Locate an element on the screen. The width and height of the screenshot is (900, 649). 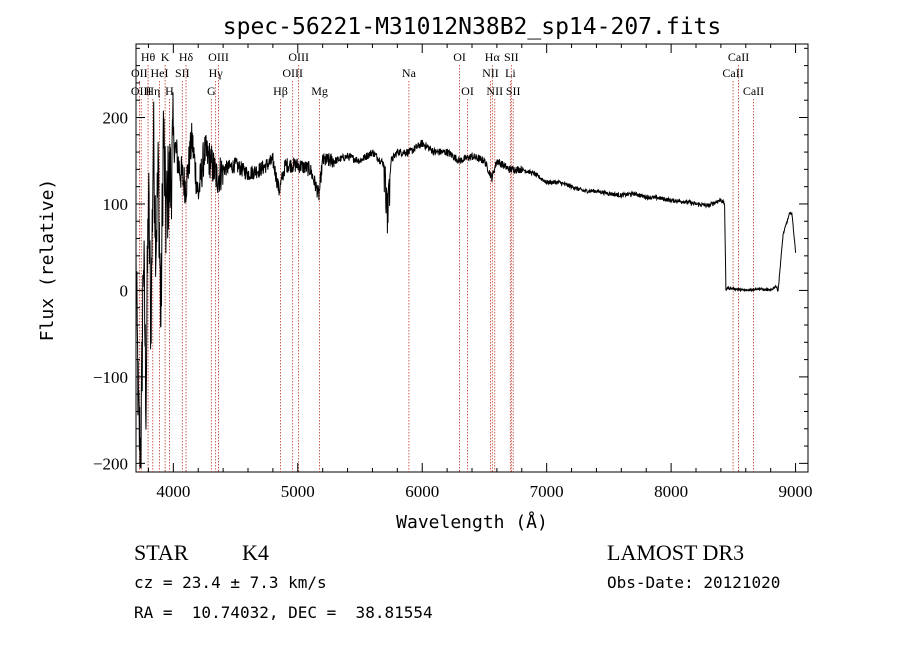
x-tick-label: 5000 is located at coordinates (298, 491).